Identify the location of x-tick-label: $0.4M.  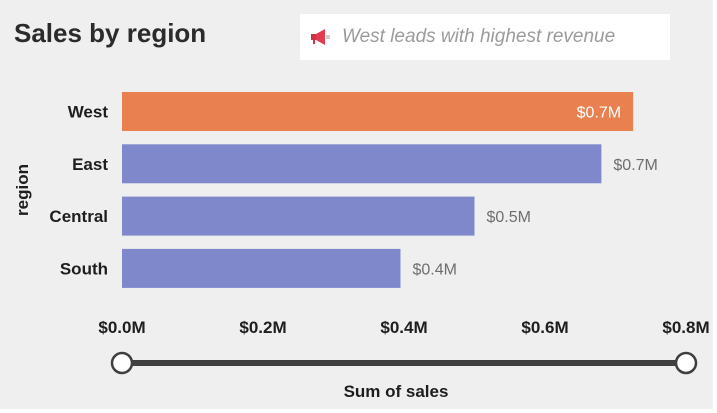
(403, 327).